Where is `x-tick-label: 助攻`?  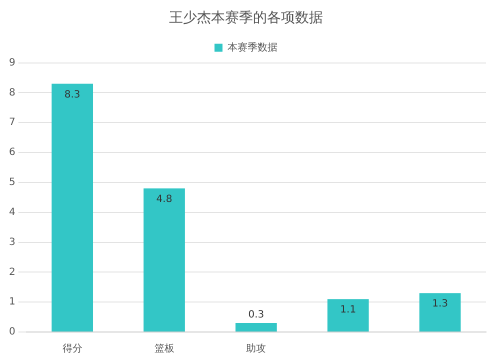
x-tick-label: 助攻 is located at coordinates (256, 348).